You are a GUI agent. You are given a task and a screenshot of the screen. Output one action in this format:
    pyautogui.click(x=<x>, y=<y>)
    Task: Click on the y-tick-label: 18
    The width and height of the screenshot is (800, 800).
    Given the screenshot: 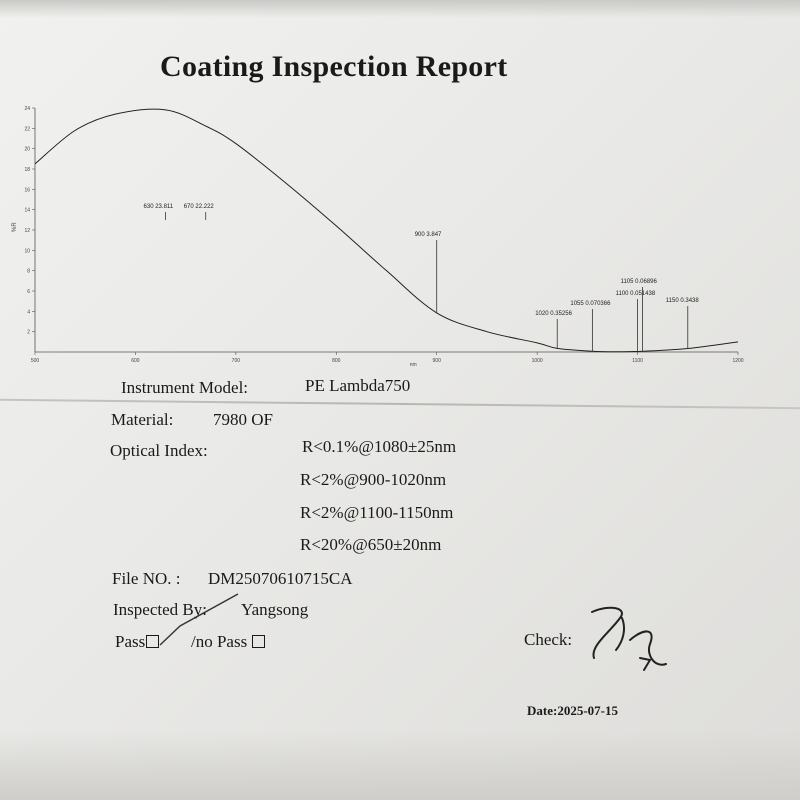 What is the action you would take?
    pyautogui.click(x=27, y=170)
    